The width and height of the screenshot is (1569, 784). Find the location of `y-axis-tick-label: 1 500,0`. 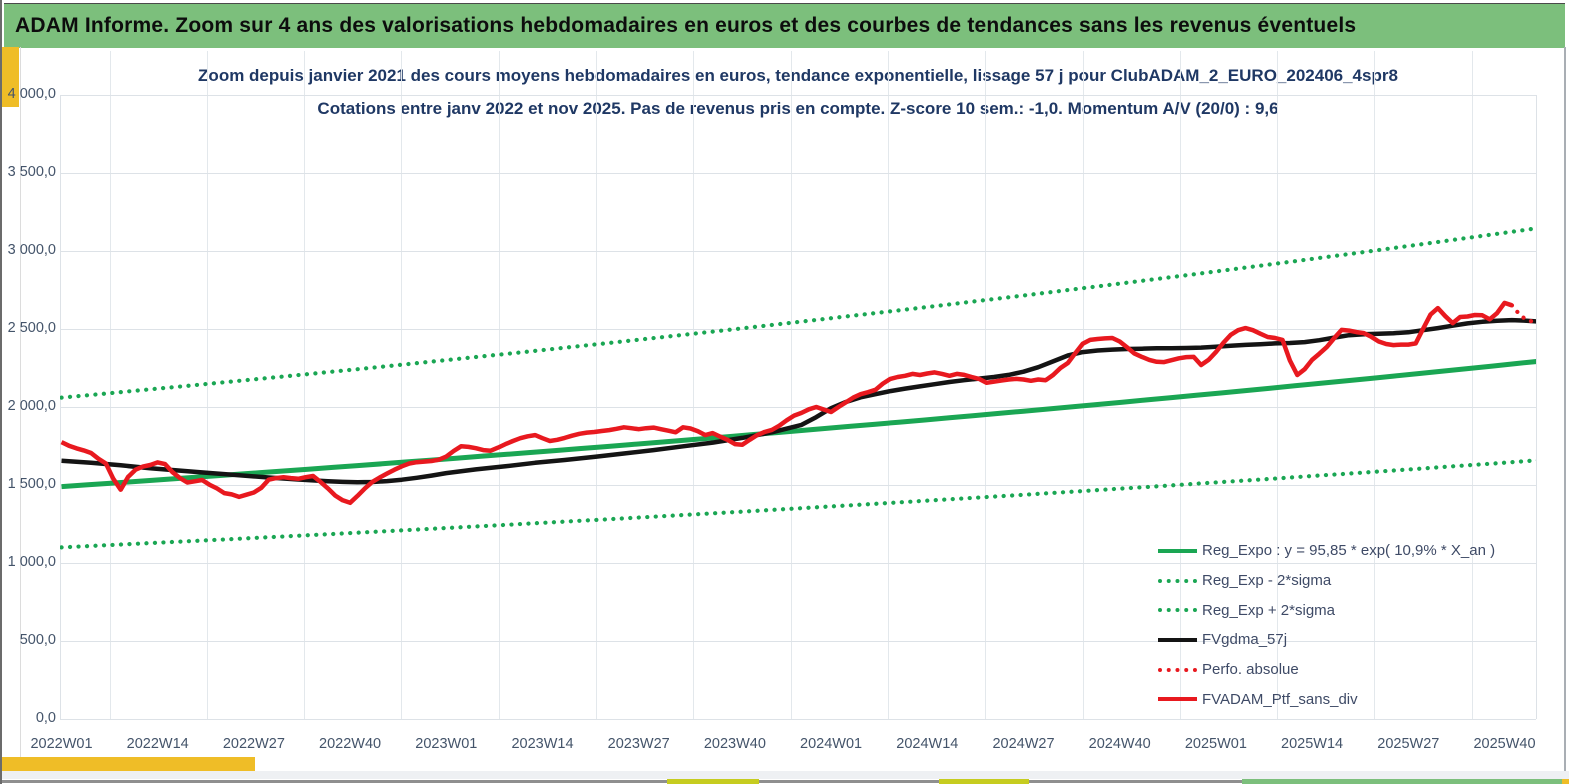

y-axis-tick-label: 1 500,0 is located at coordinates (31, 484).